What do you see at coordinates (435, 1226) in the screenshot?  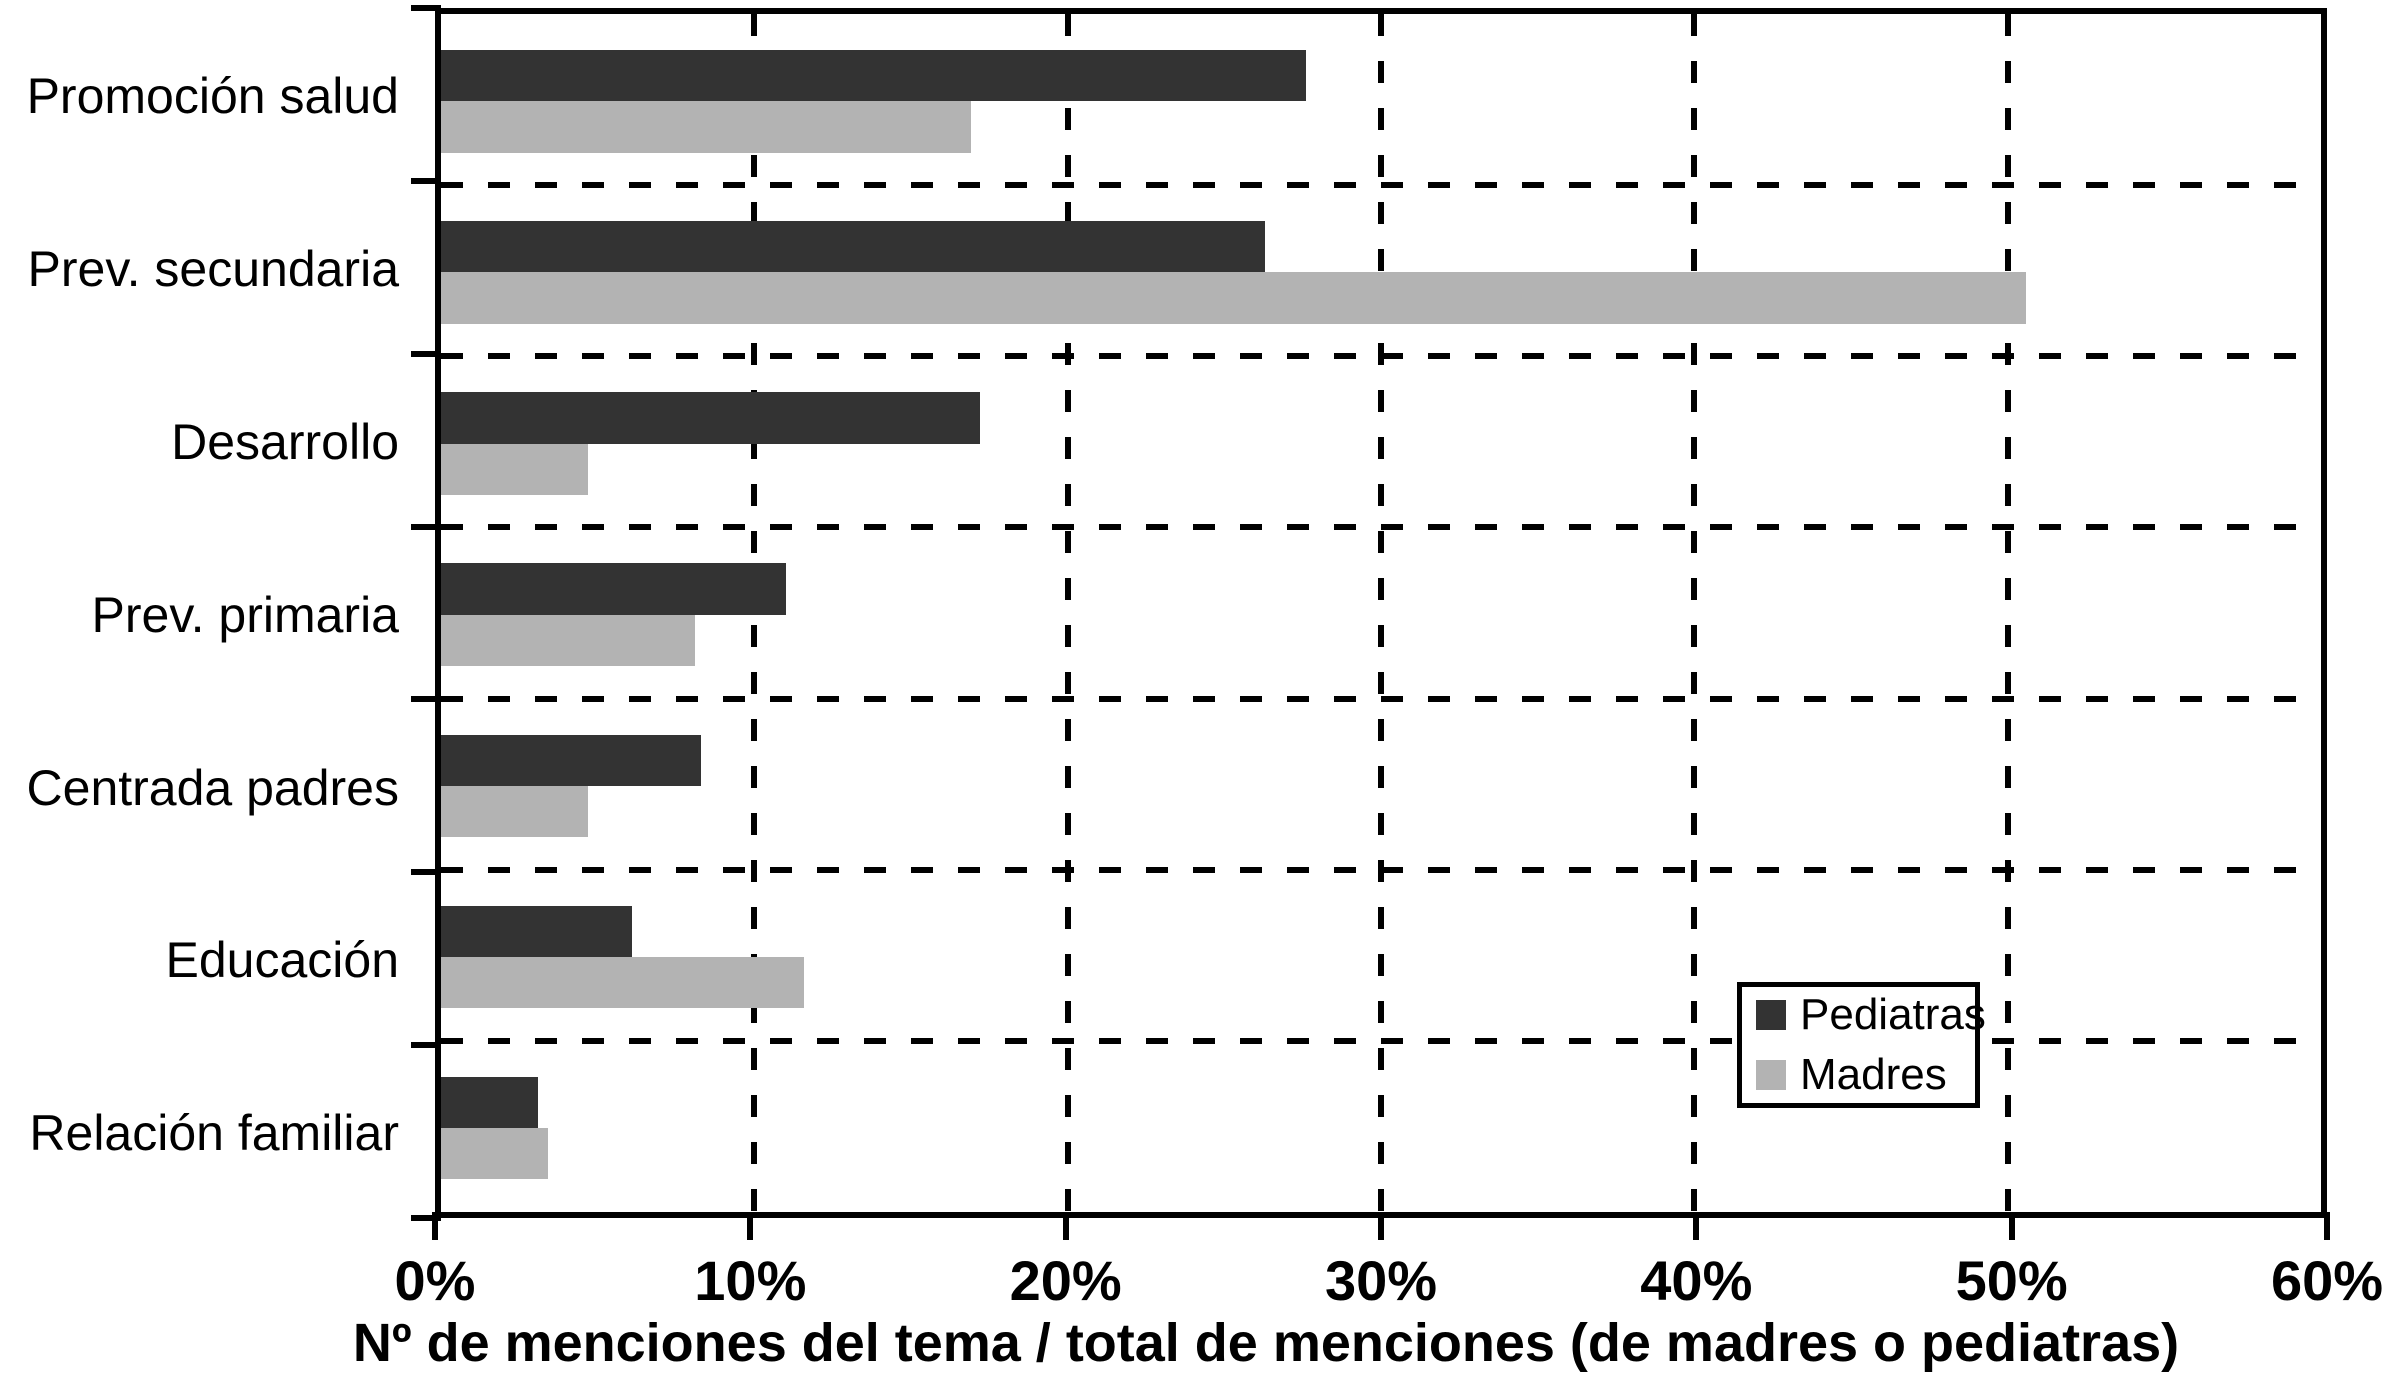 I see `x-axis-tick-0%` at bounding box center [435, 1226].